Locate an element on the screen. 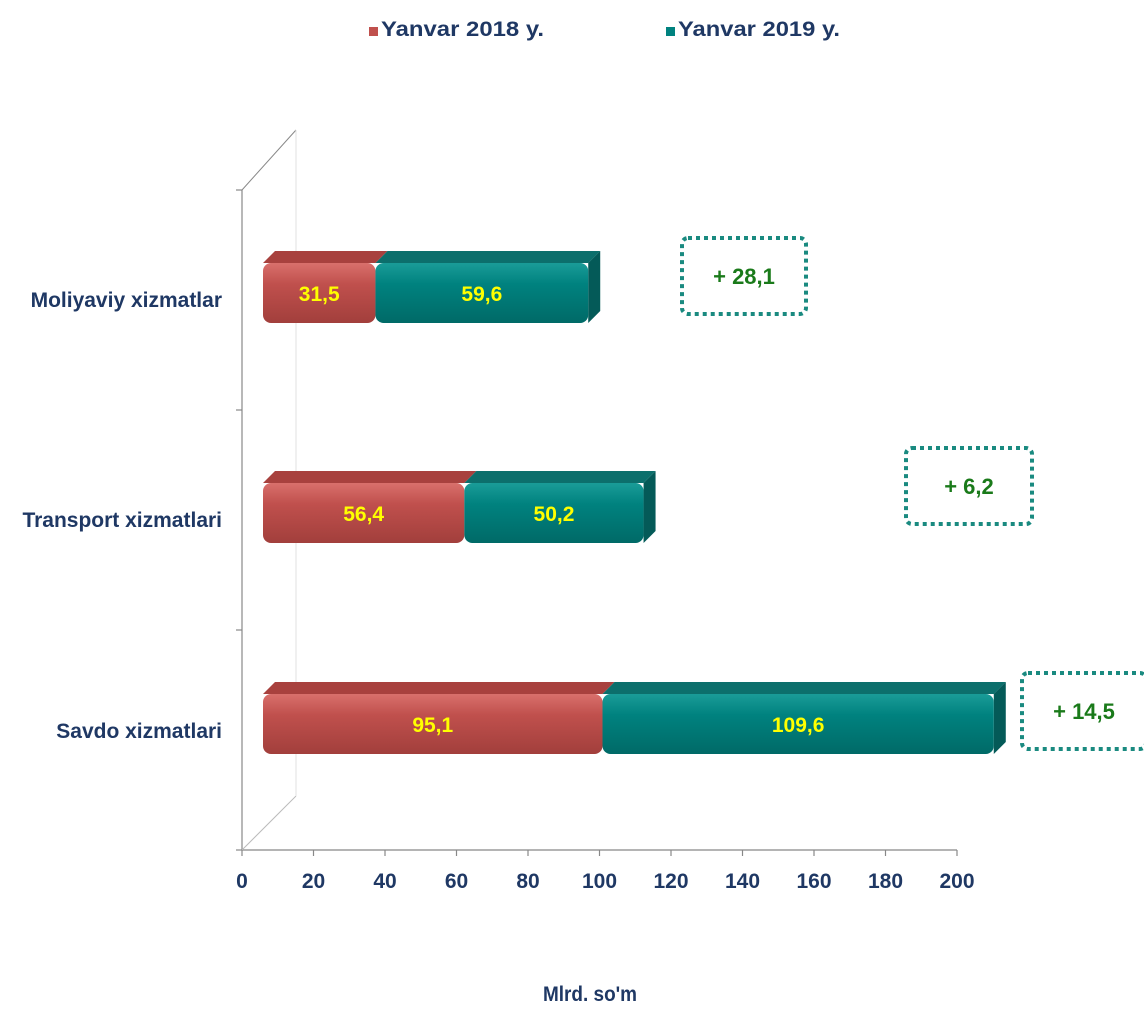 The image size is (1144, 1021). bar-transport-xizmatlari-yanvar-2019-y: 50,2 is located at coordinates (560, 507).